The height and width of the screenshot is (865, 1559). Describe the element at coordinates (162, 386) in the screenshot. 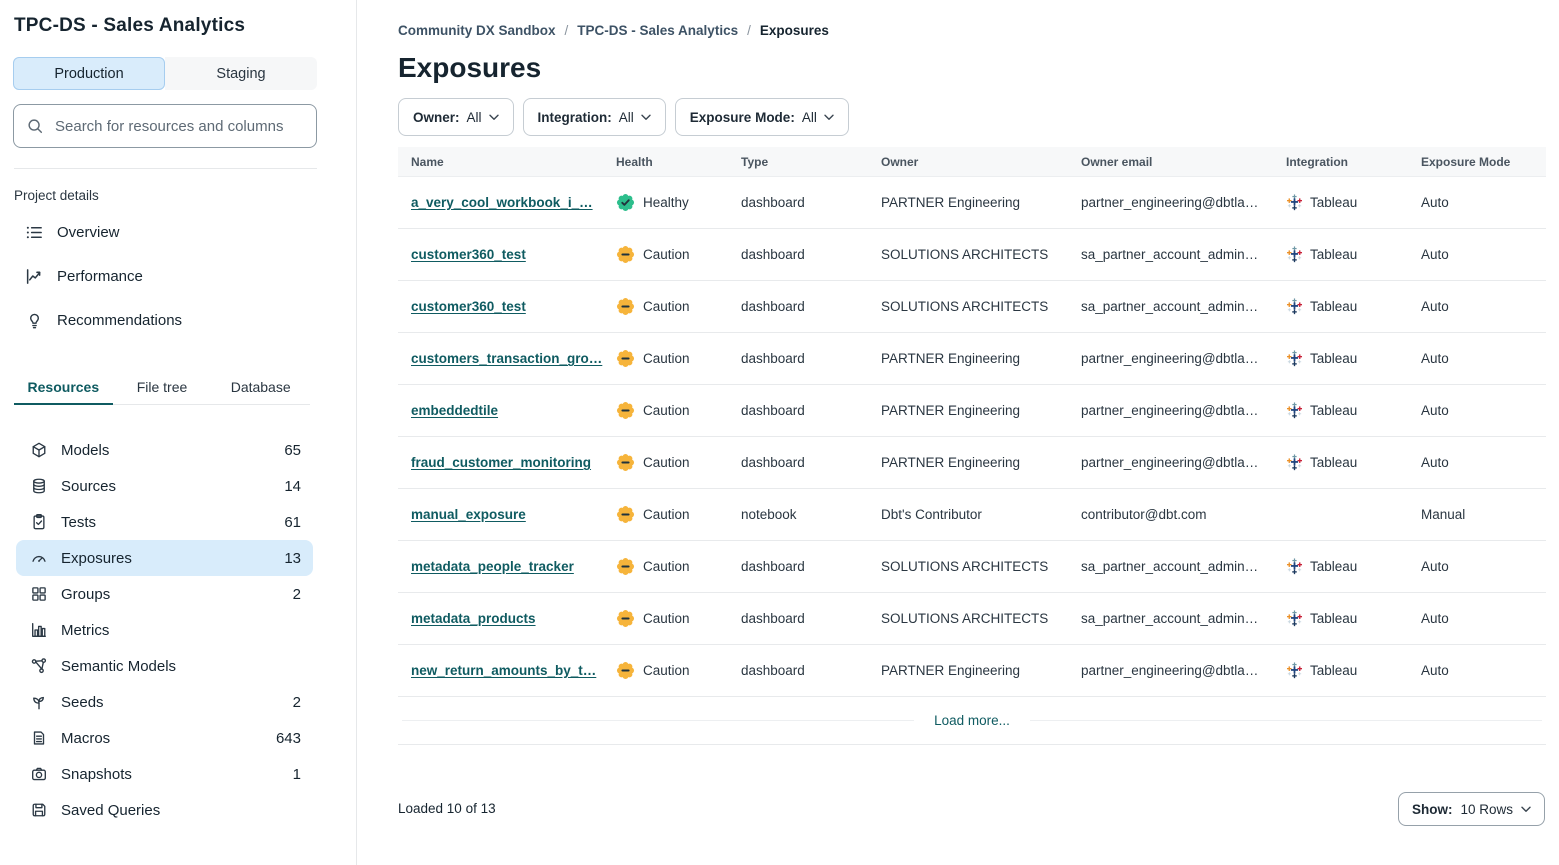

I see `tab-file-tree: File tree` at that location.